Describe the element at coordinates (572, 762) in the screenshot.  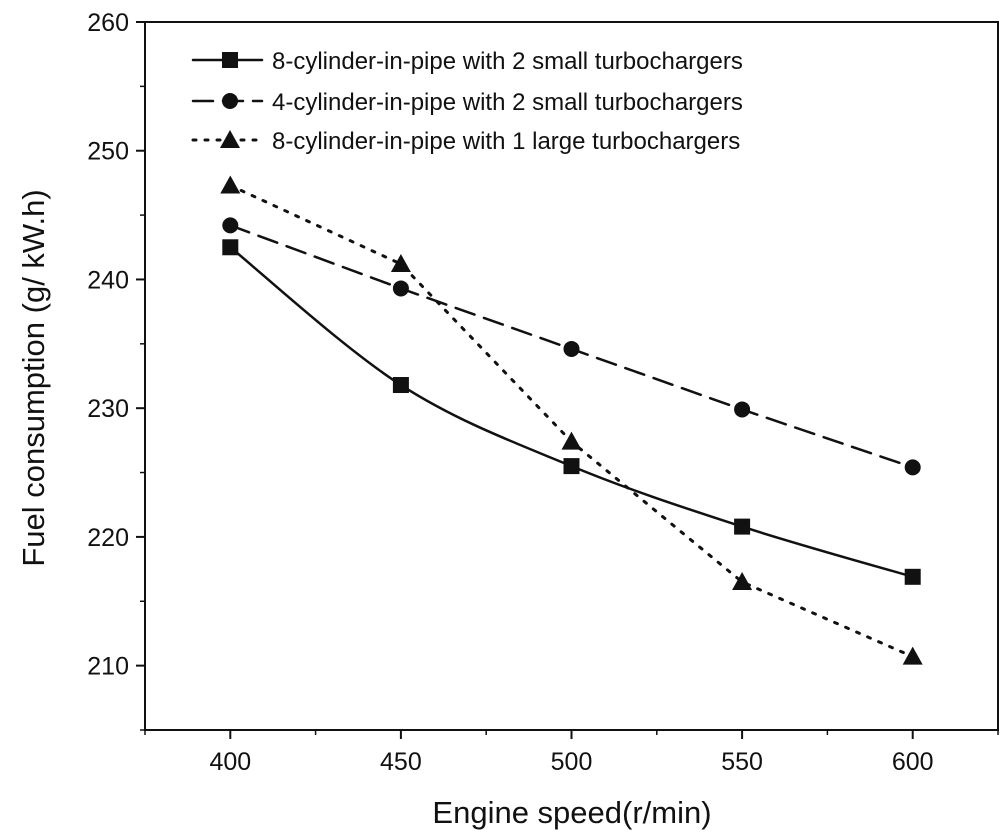
I see `x-tick-label: 500` at that location.